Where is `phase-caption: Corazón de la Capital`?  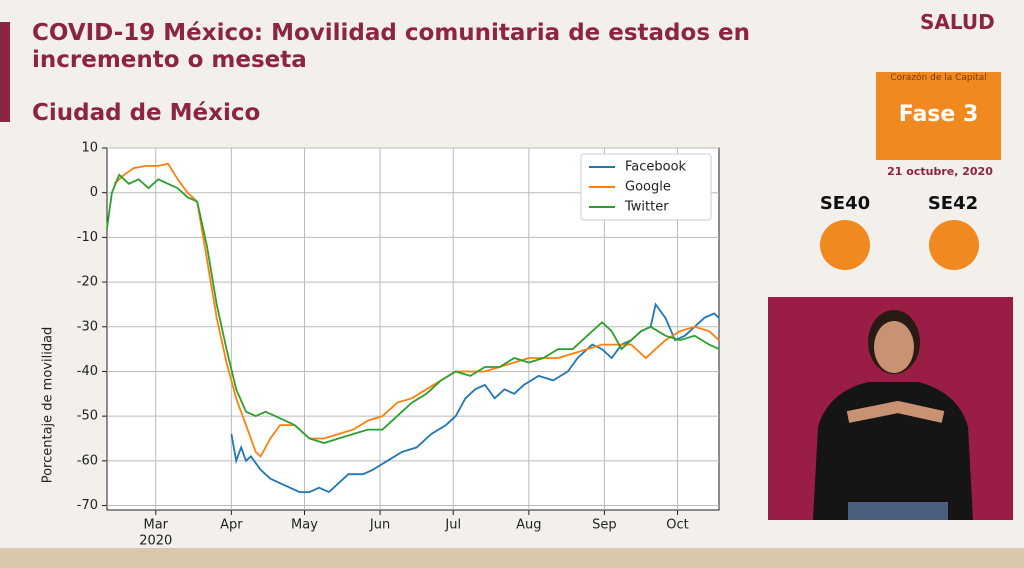
phase-caption: Corazón de la Capital is located at coordinates (938, 78).